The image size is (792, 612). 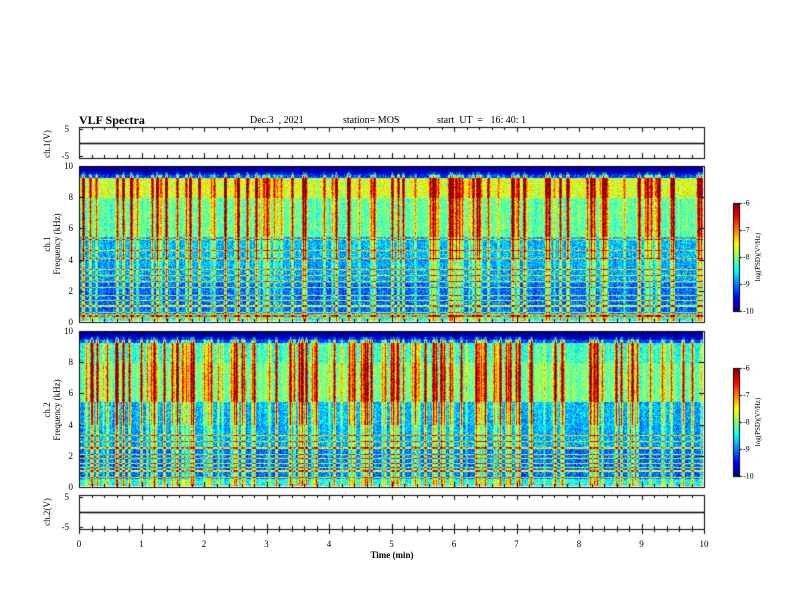 What do you see at coordinates (391, 544) in the screenshot?
I see `xtick-label: 5` at bounding box center [391, 544].